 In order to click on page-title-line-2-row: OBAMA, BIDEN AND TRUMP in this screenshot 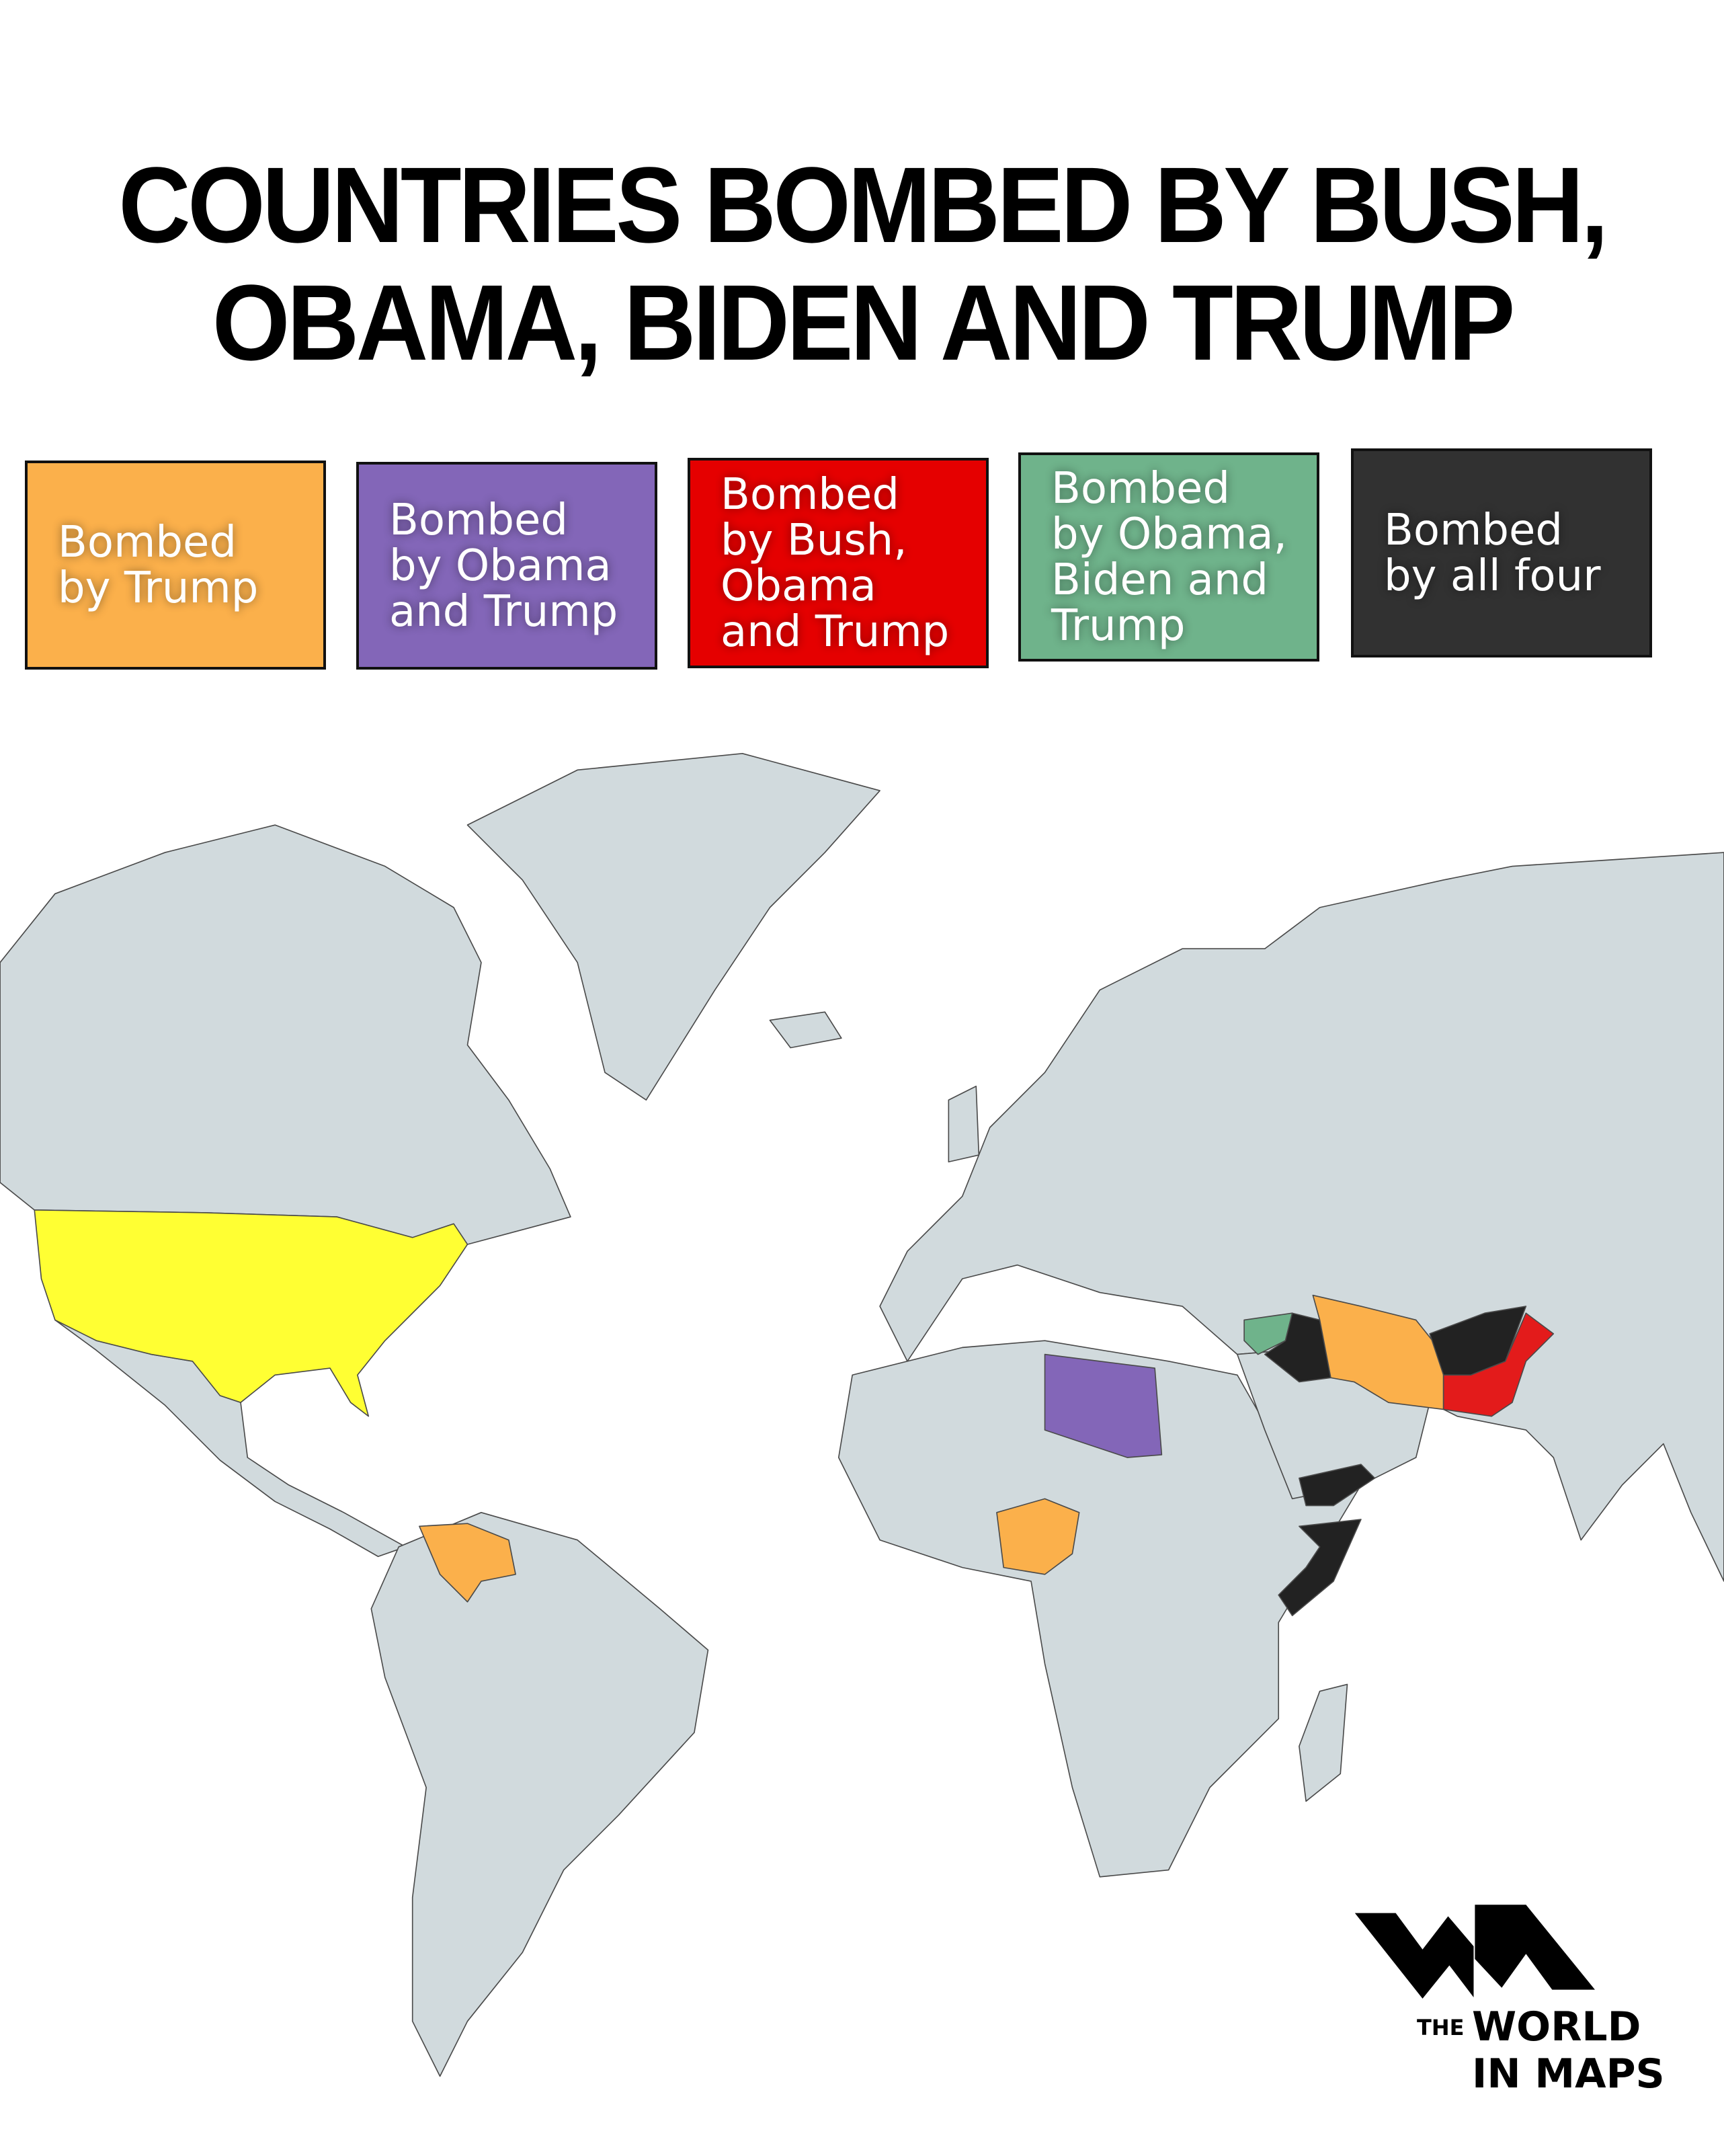, I will do `click(862, 322)`.